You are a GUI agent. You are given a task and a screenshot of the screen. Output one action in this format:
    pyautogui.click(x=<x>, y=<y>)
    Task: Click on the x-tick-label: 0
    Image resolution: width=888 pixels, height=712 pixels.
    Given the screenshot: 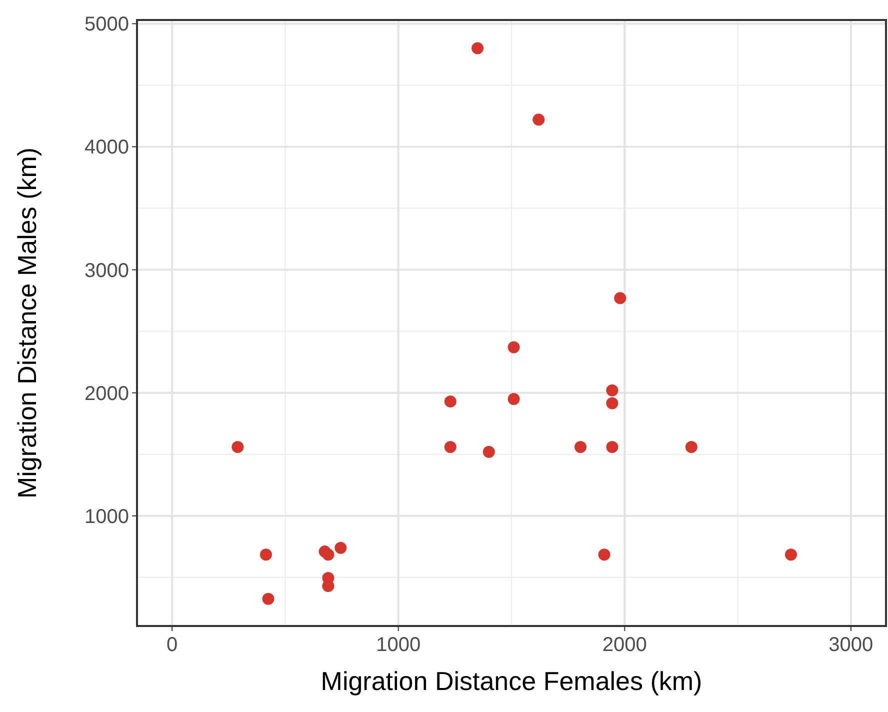 What is the action you would take?
    pyautogui.click(x=172, y=645)
    